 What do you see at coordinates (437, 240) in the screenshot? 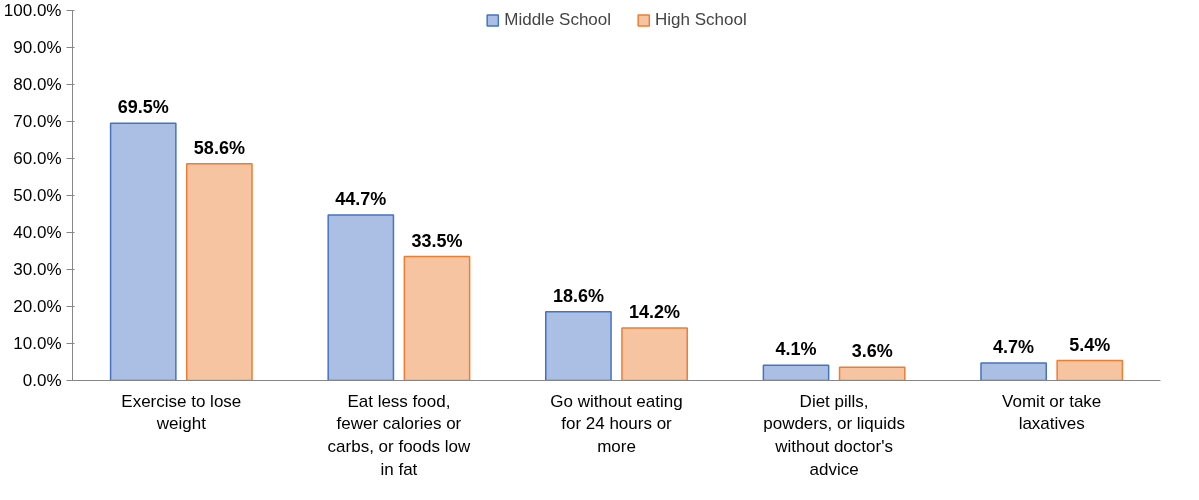
I see `data-label: 33.5%` at bounding box center [437, 240].